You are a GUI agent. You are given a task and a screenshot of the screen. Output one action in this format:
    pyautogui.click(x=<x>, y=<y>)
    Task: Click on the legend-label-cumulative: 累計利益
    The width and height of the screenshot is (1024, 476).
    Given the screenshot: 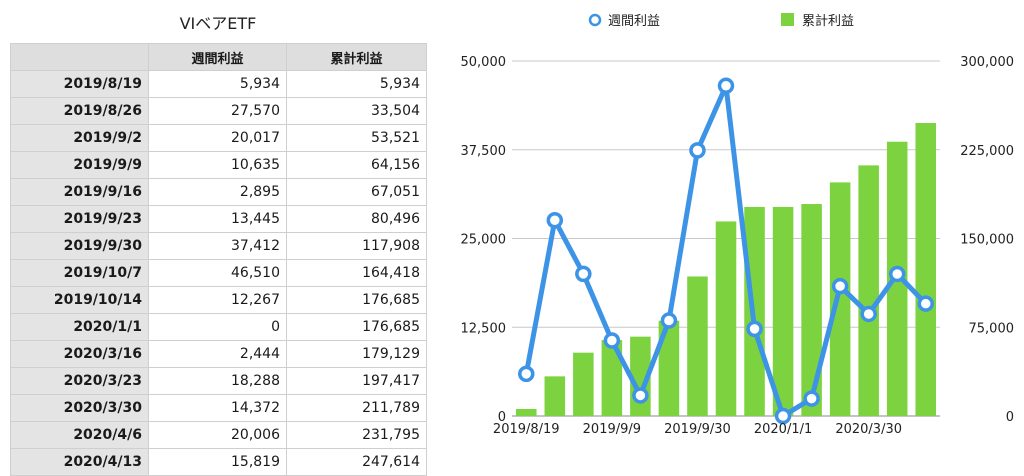 What is the action you would take?
    pyautogui.click(x=828, y=21)
    